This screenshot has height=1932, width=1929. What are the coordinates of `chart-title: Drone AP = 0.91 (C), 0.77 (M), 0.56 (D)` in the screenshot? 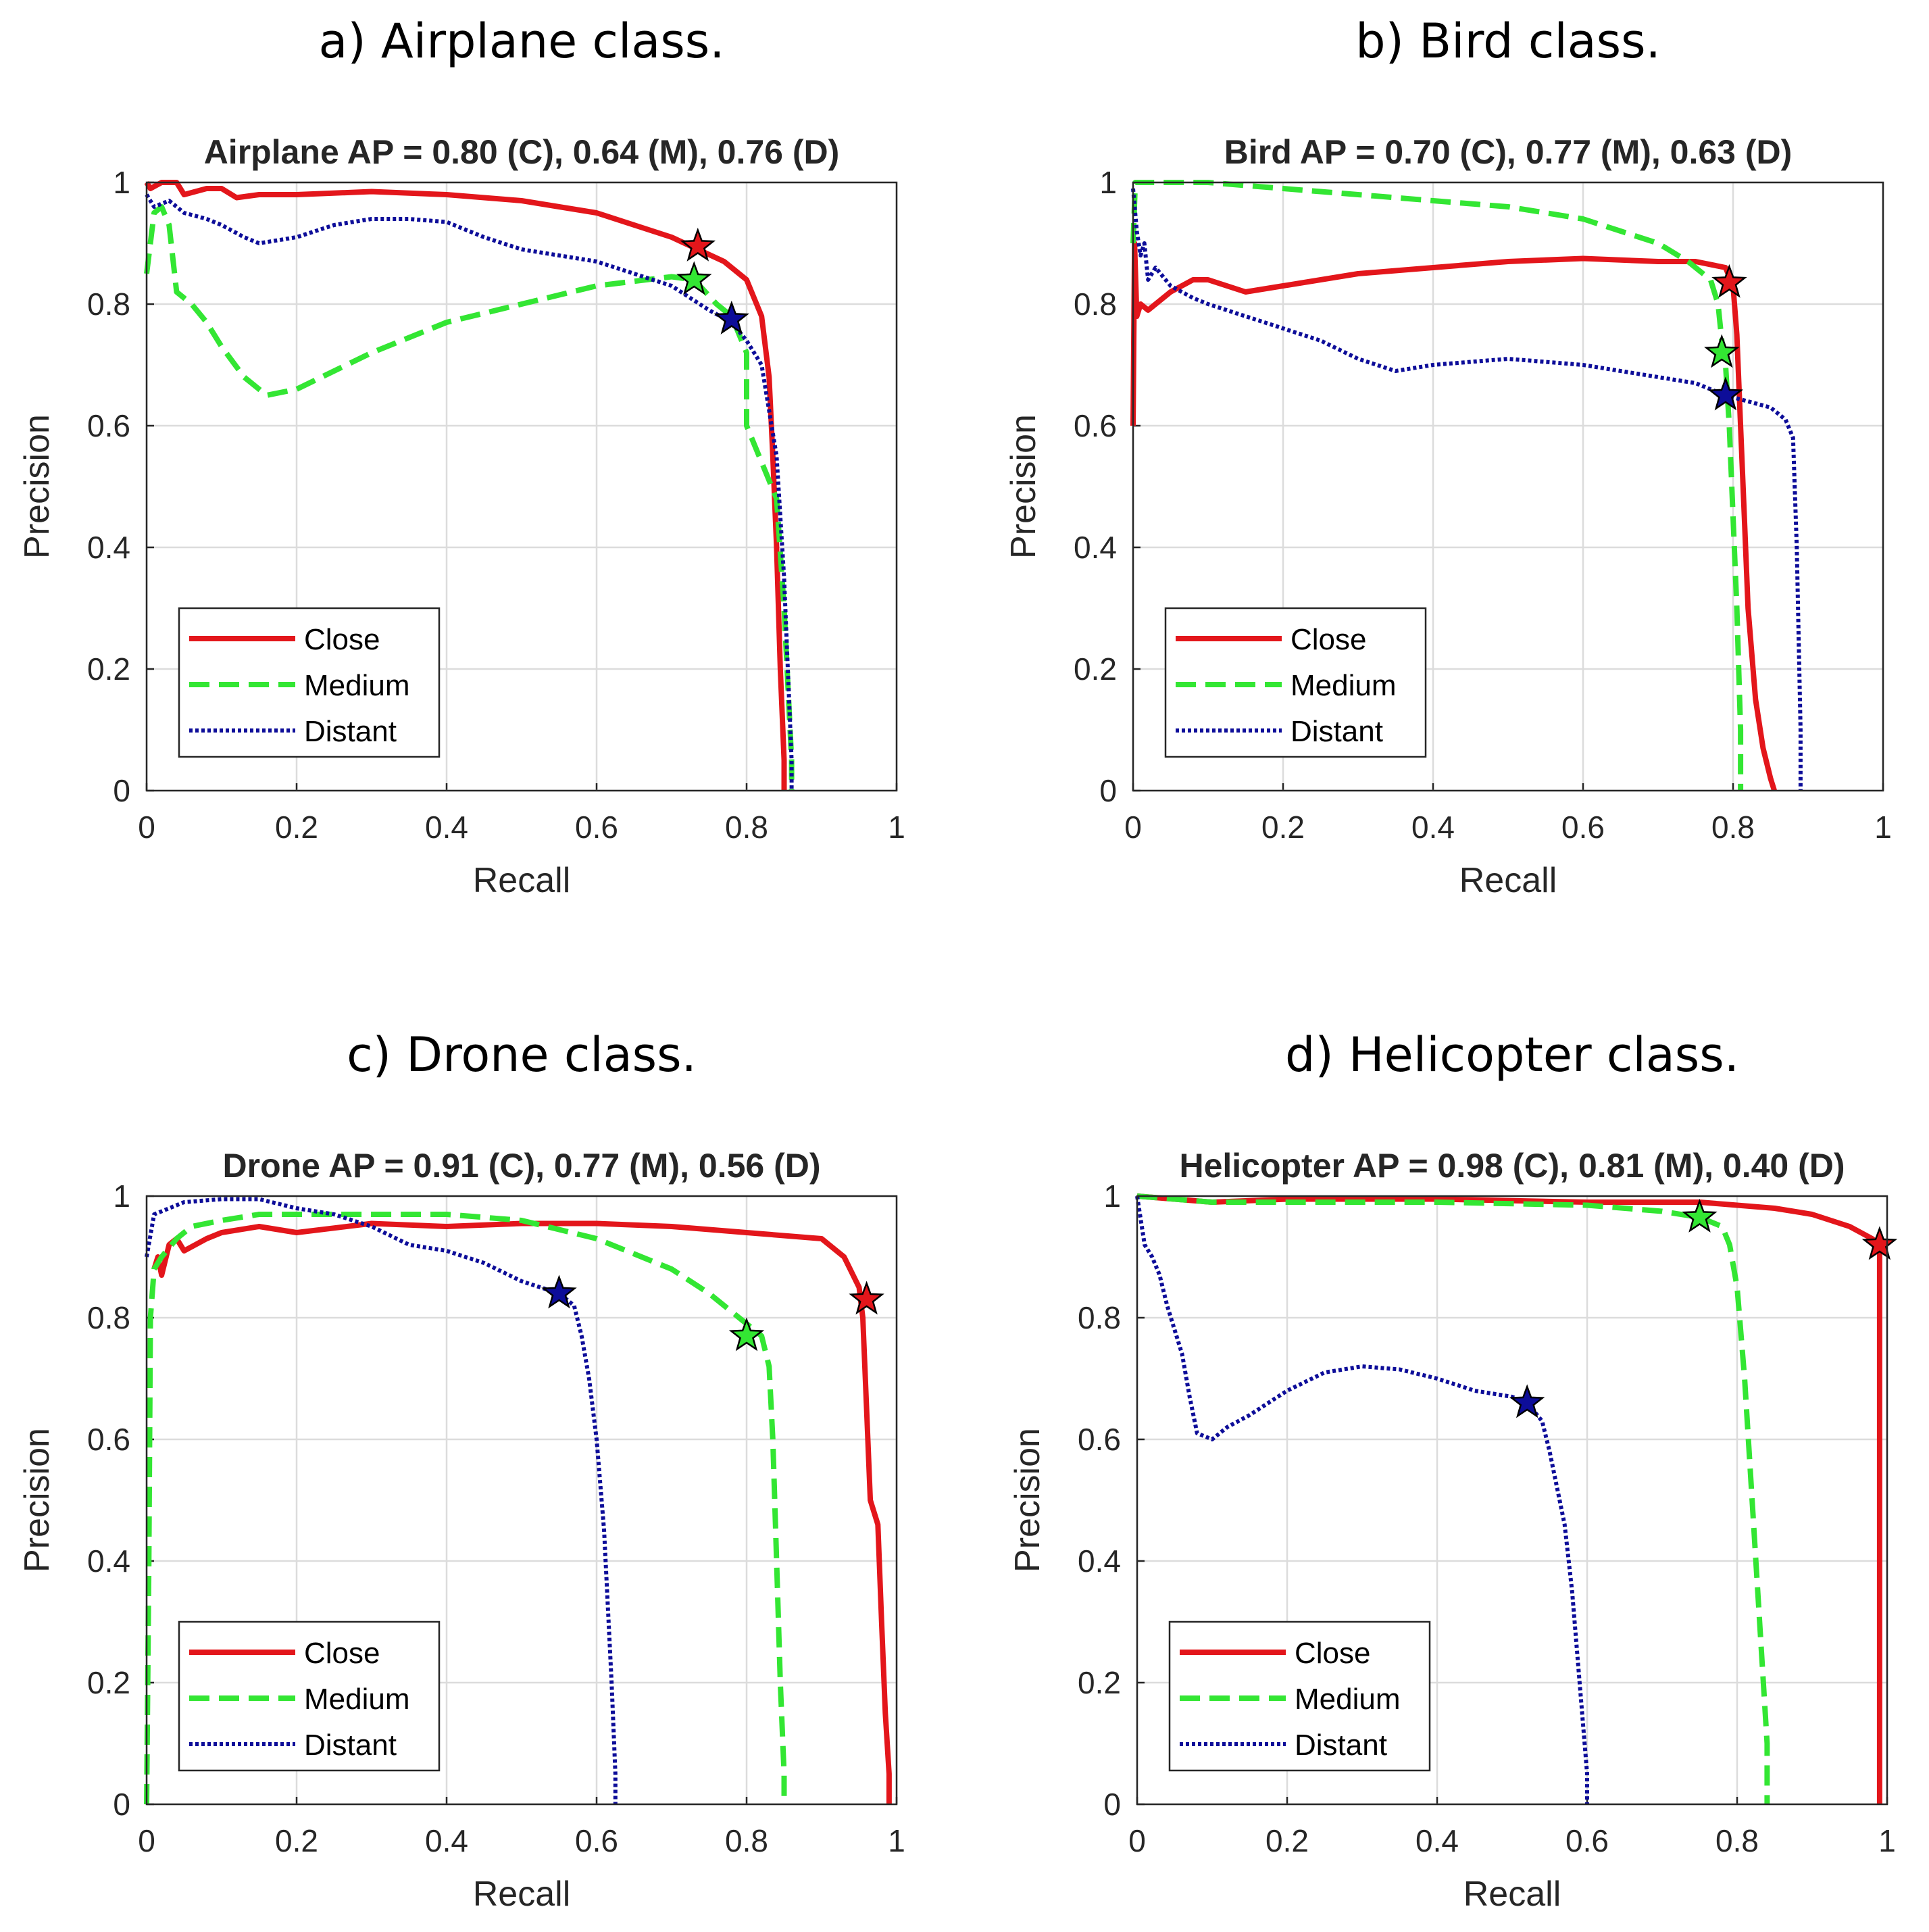 It's located at (522, 1166).